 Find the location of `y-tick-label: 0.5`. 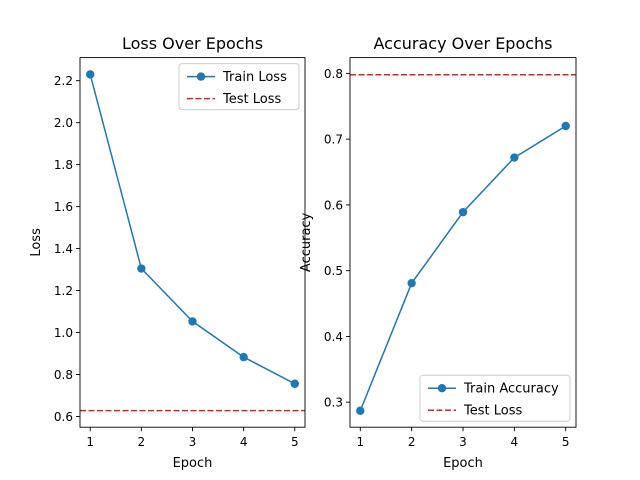

y-tick-label: 0.5 is located at coordinates (333, 271).